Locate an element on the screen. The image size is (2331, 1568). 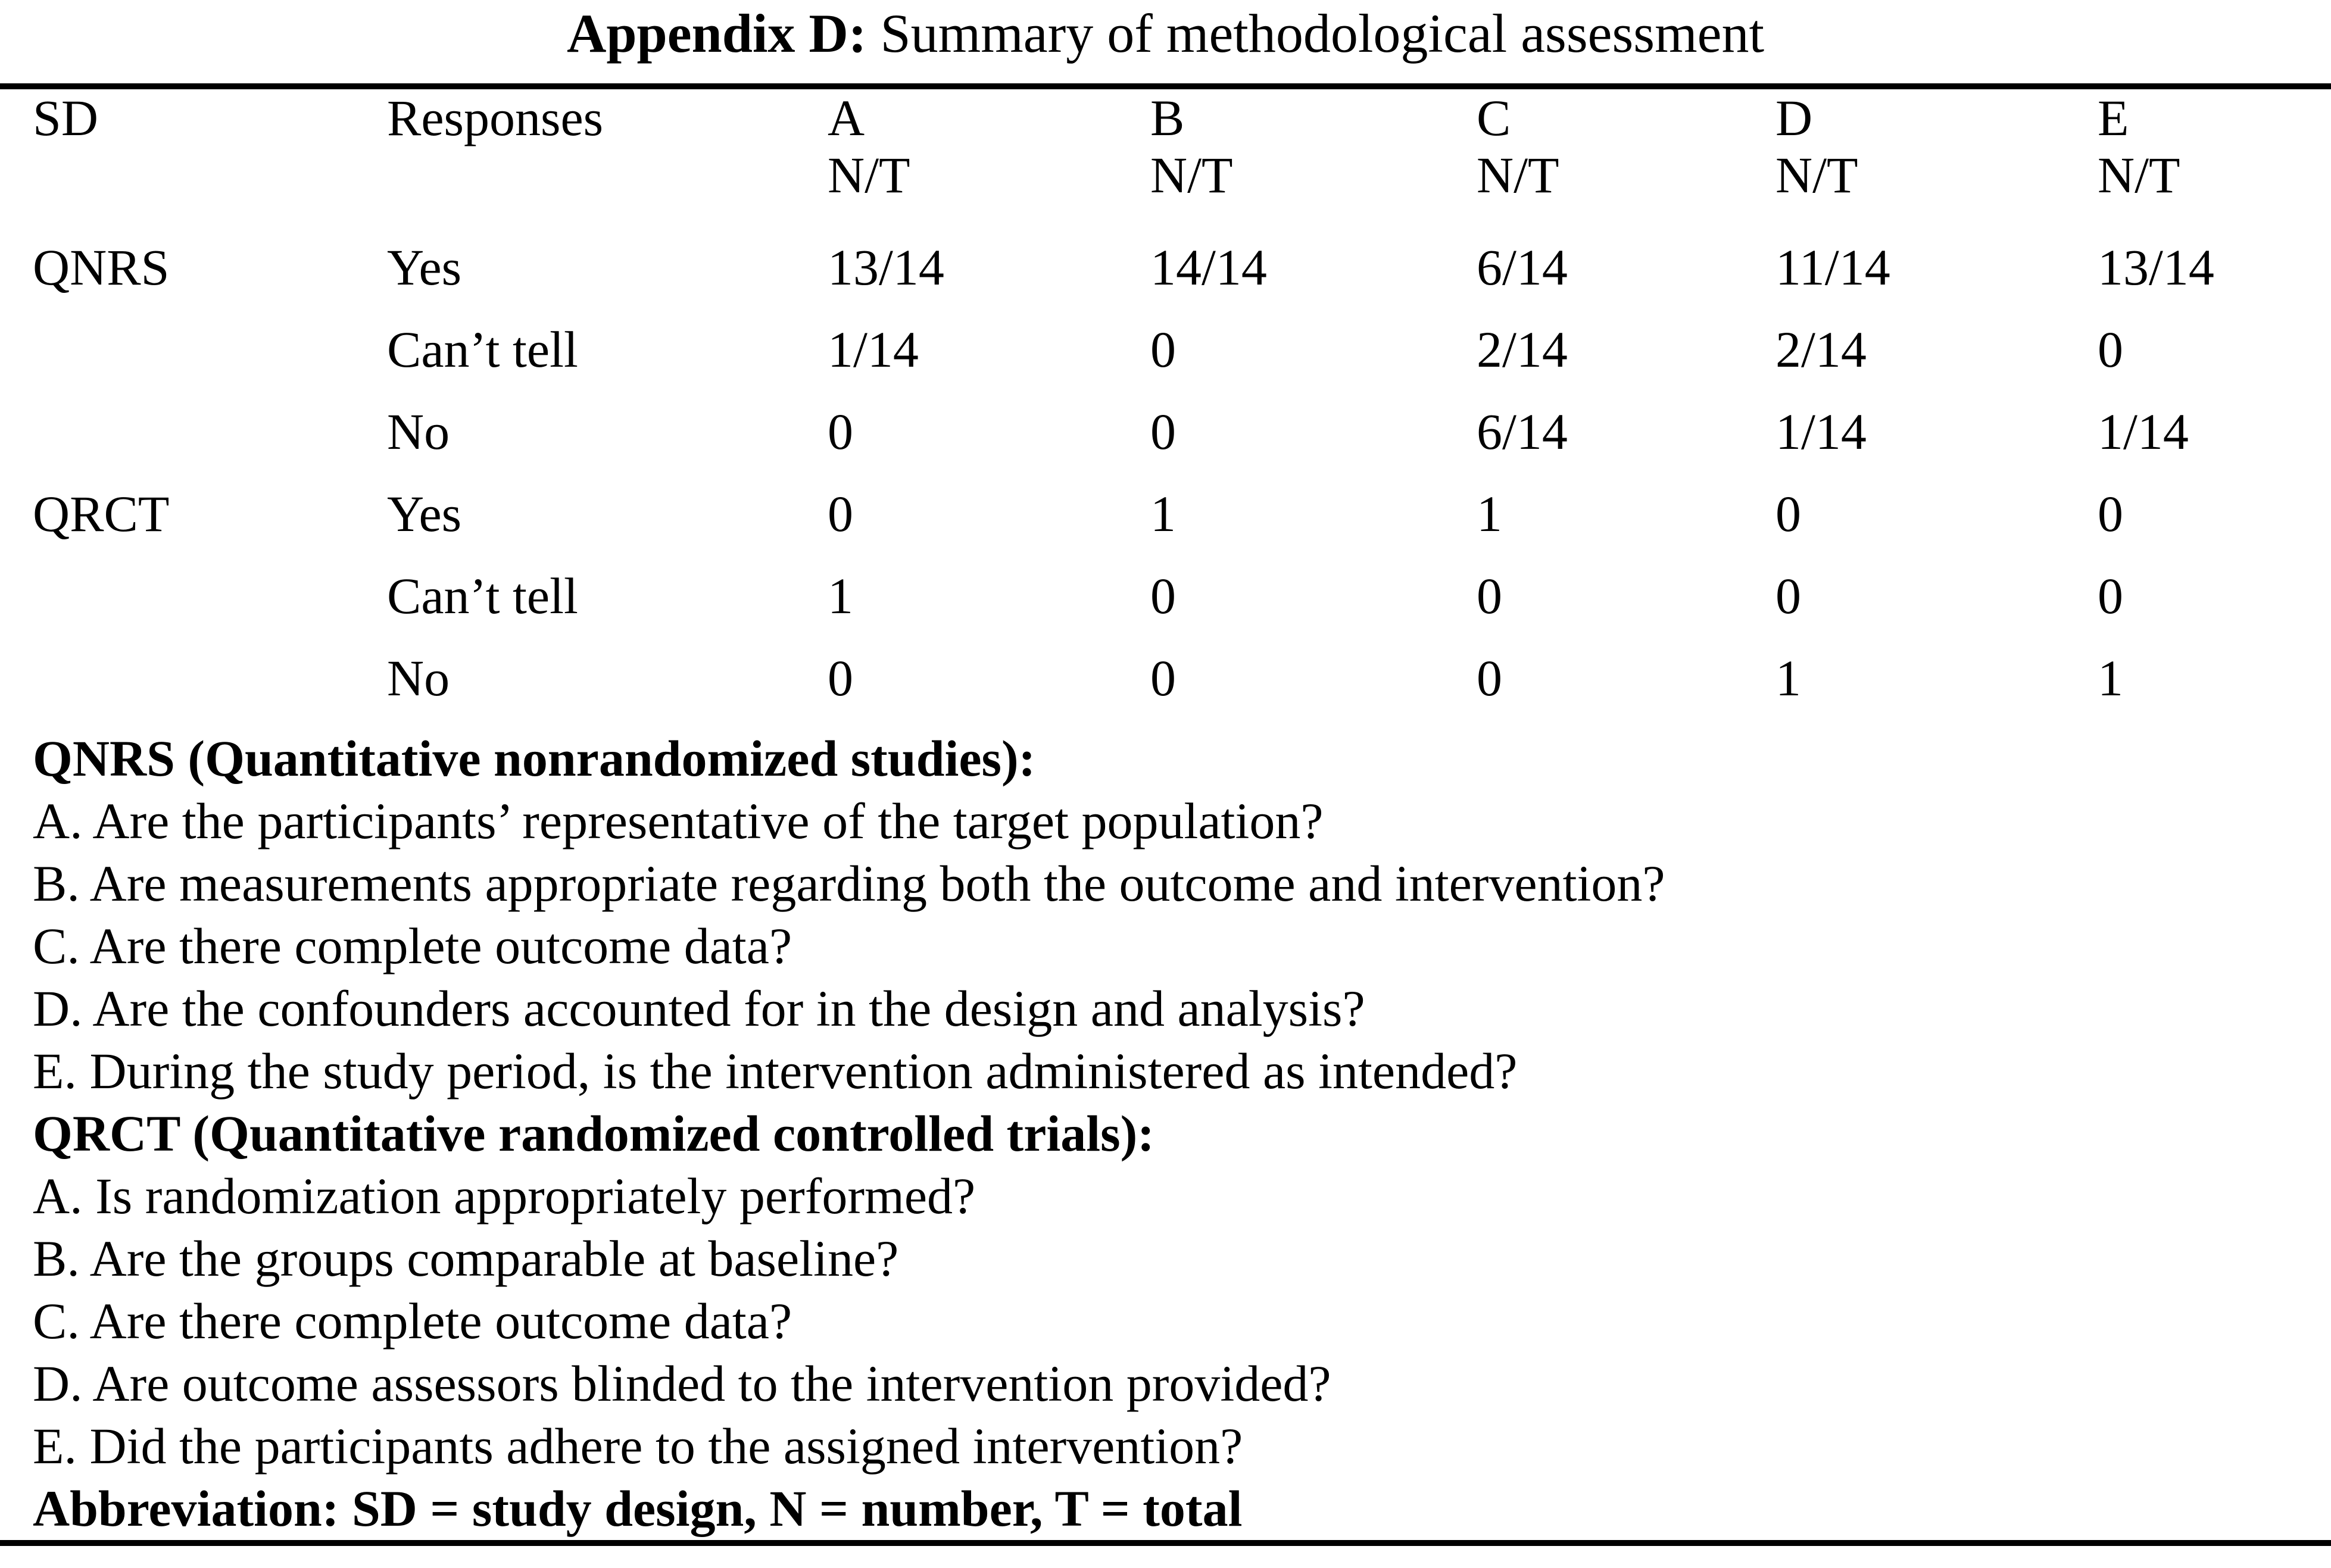
table-row-qnrs-no: No 0 0 6/14 1/14 1/14 is located at coordinates (1165, 432).